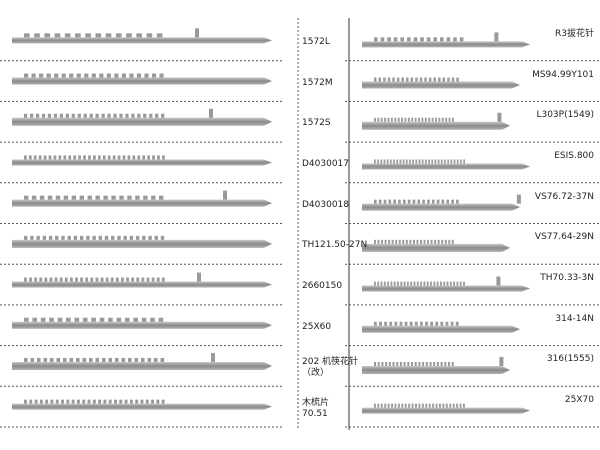 The height and width of the screenshot is (450, 600). What do you see at coordinates (574, 155) in the screenshot?
I see `label-line: ESIS.800` at bounding box center [574, 155].